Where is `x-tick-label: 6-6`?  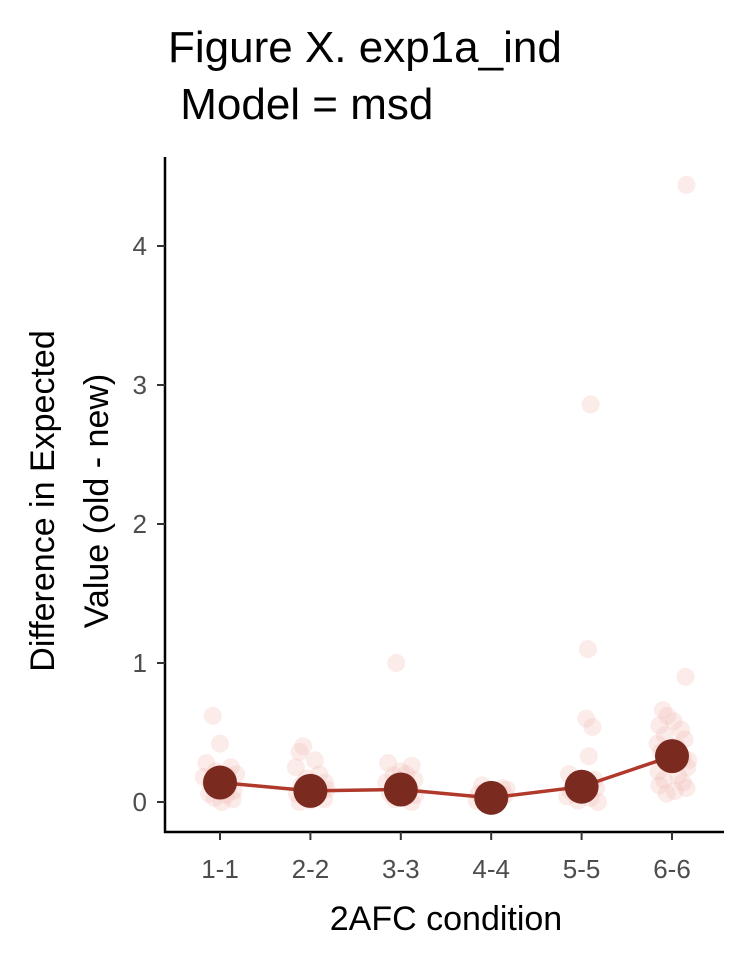
x-tick-label: 6-6 is located at coordinates (672, 869).